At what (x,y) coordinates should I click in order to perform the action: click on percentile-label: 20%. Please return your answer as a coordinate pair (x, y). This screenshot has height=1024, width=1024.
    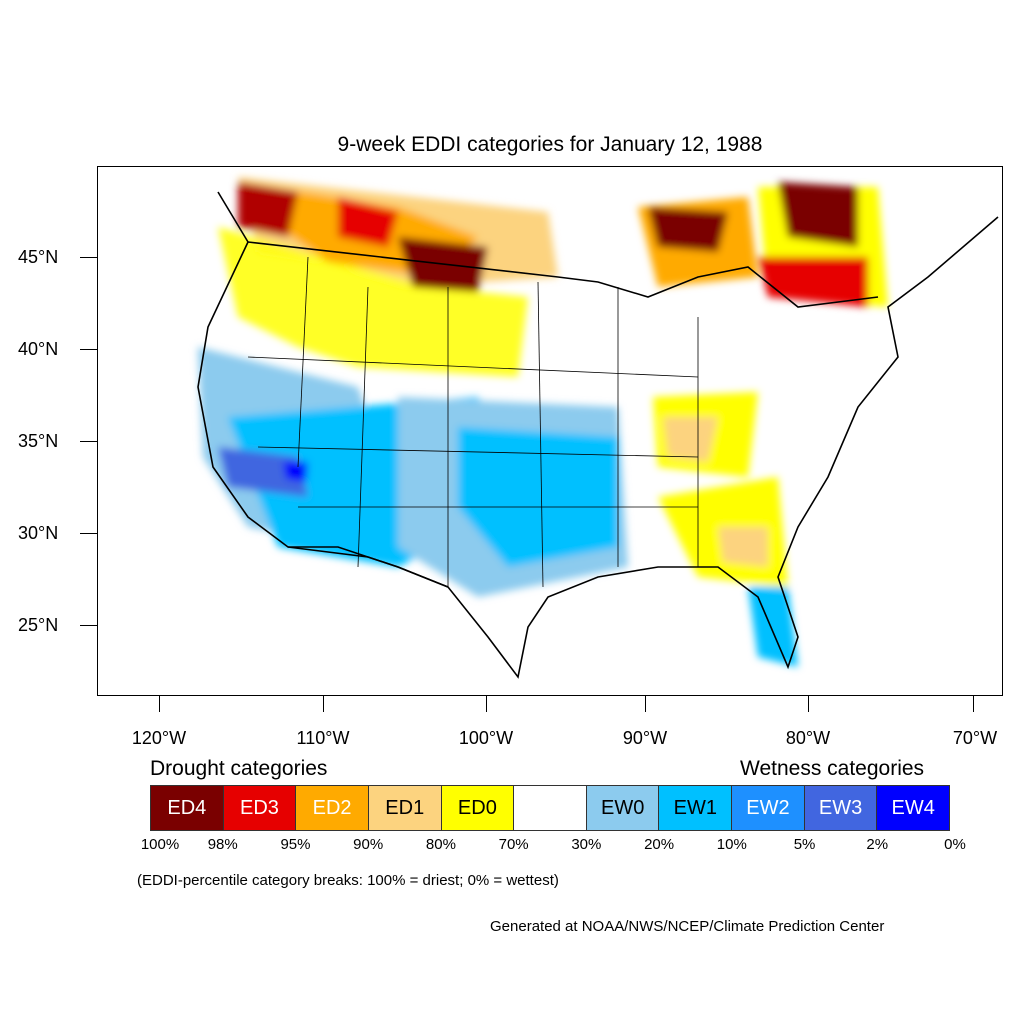
    Looking at the image, I should click on (659, 844).